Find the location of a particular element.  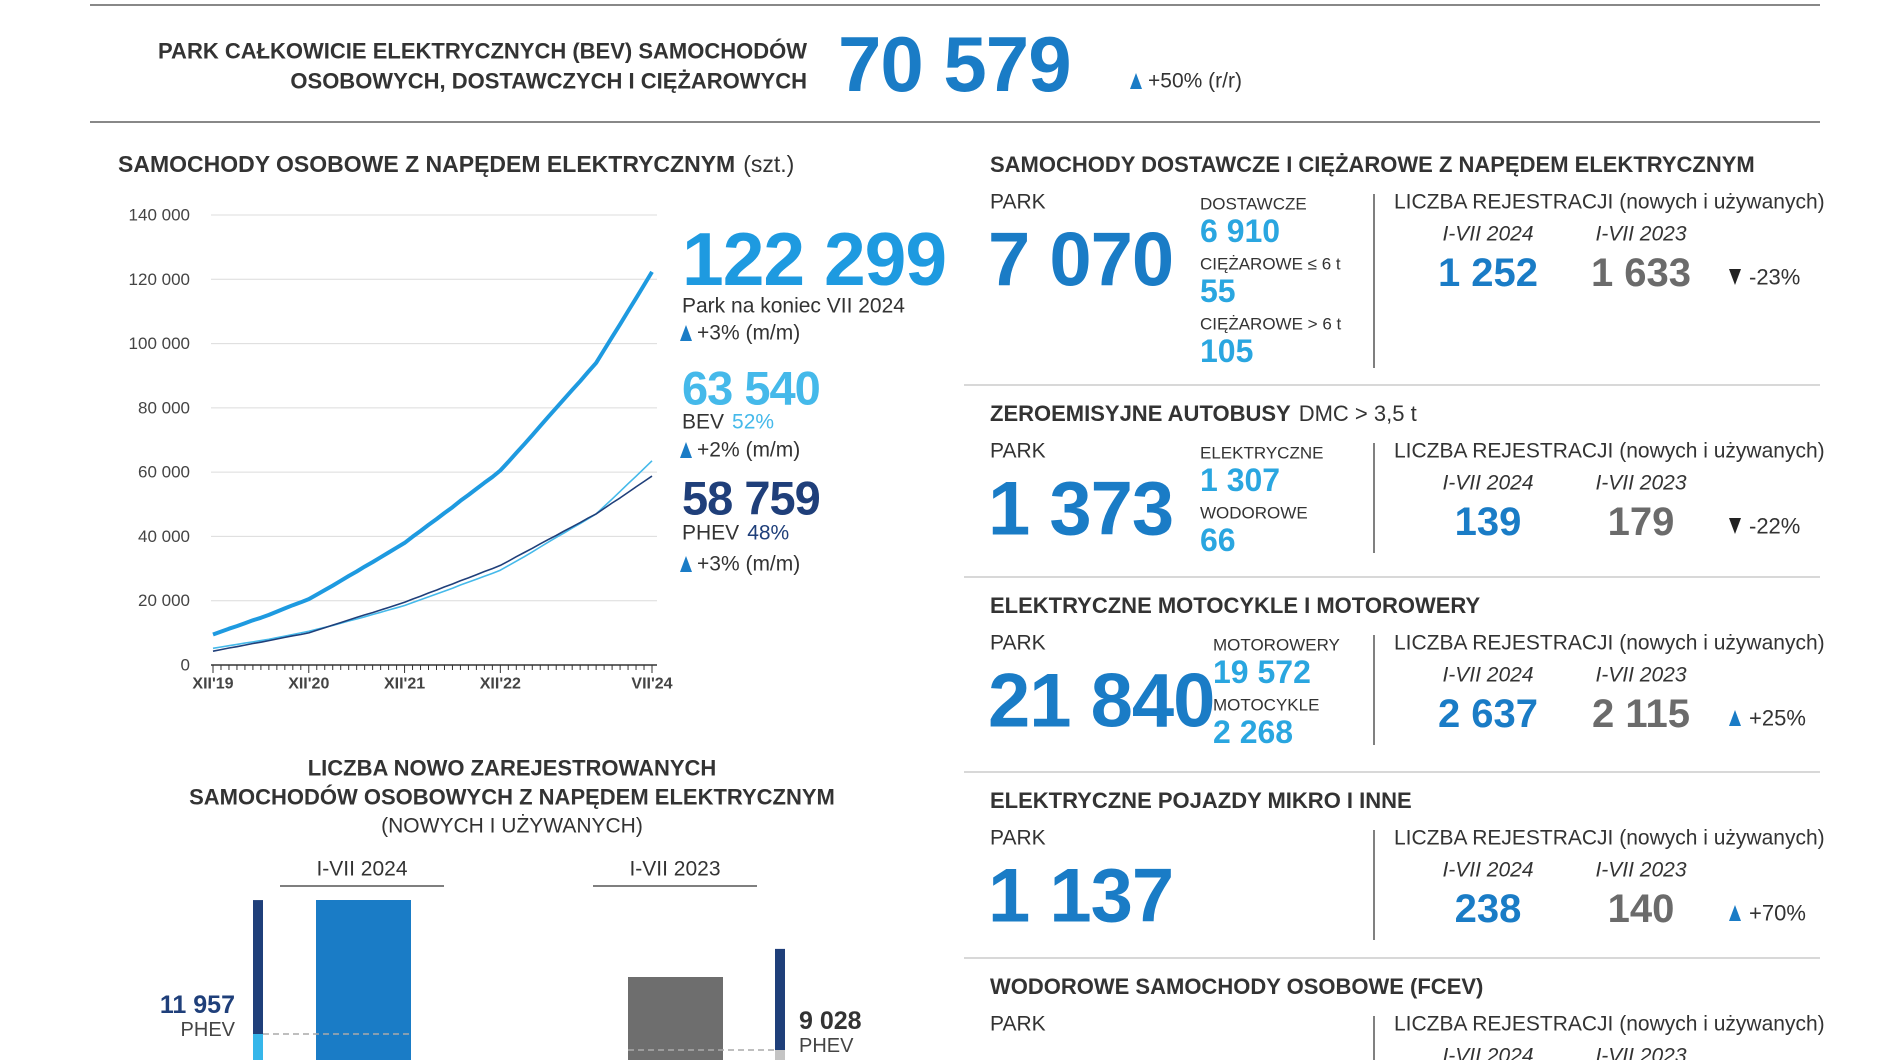

legend-name: PHEV is located at coordinates (710, 533).